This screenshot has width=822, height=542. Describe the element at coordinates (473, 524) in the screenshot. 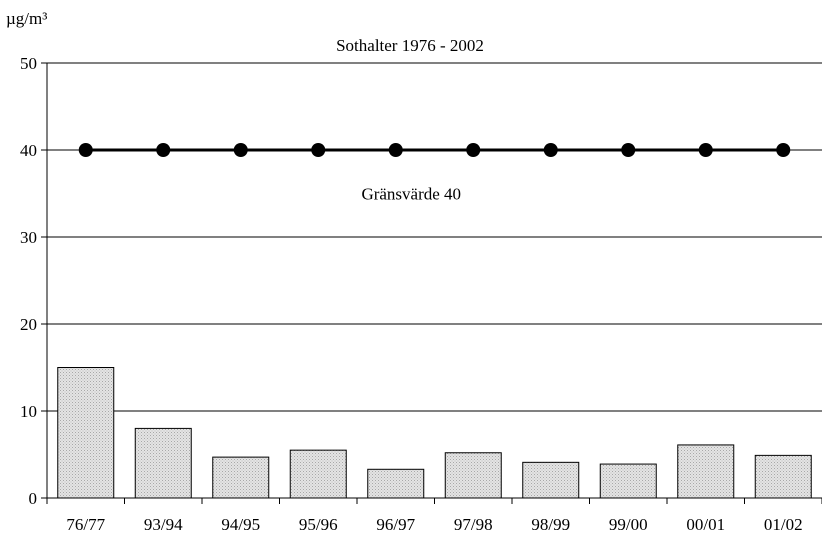

I see `x-tick-label: 97/98` at that location.